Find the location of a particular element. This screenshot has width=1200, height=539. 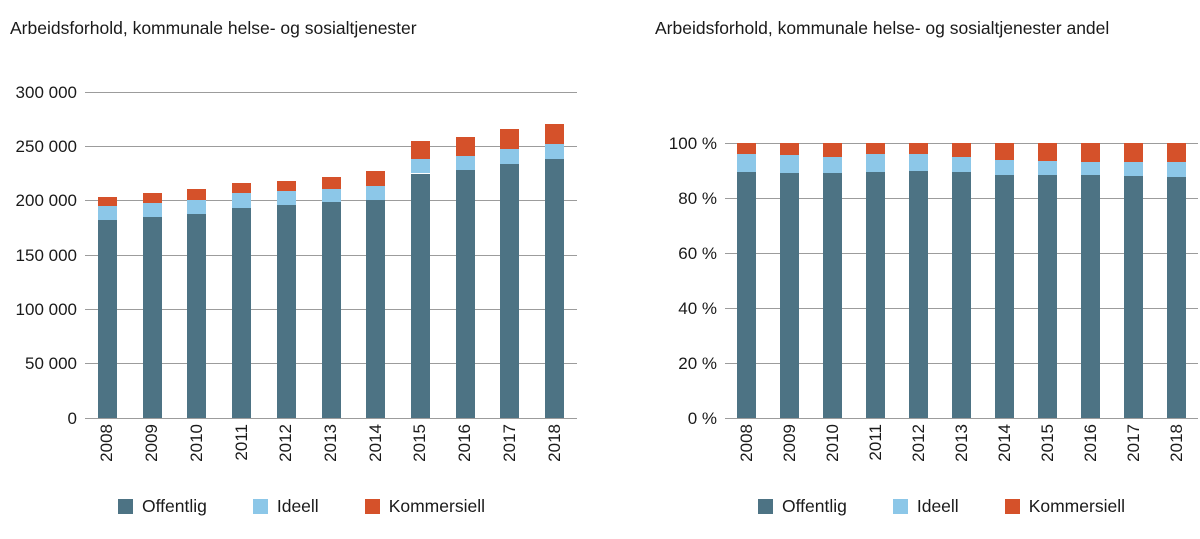

right-chart-legend: Offentlig Ideell Kommersiell is located at coordinates (941, 506).